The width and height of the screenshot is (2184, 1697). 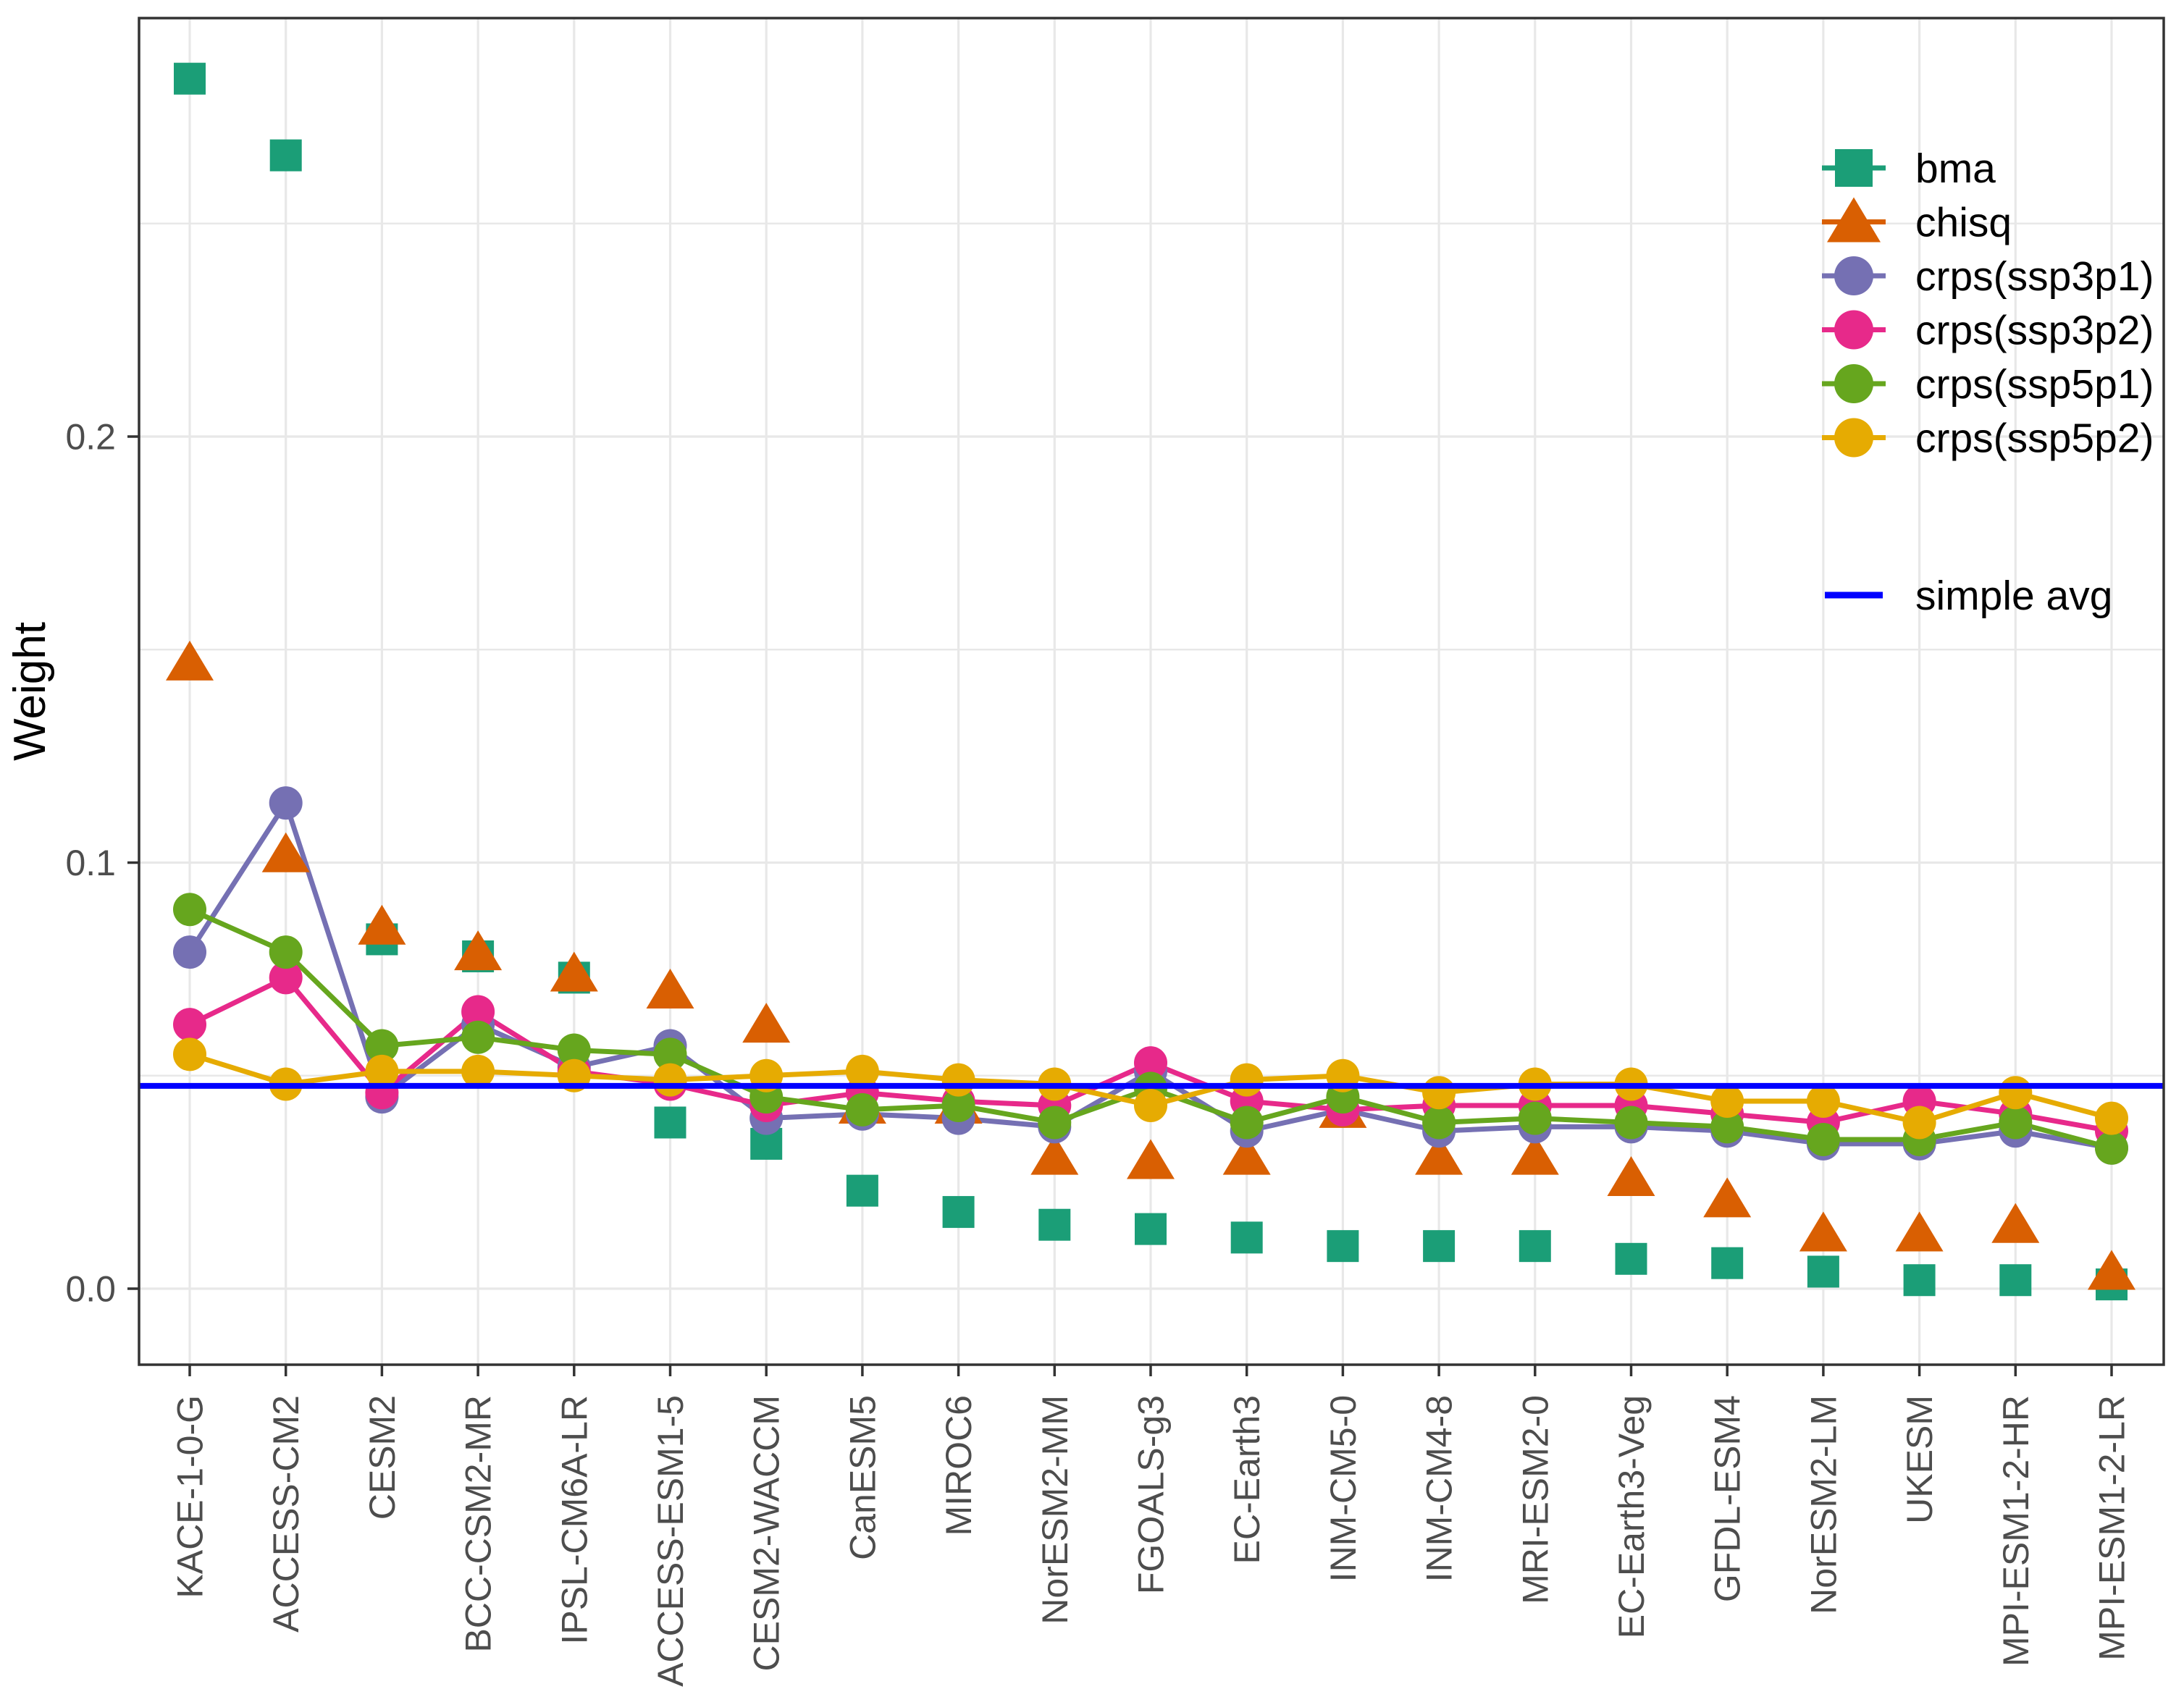 I want to click on x-tick-label: CESM2-WACCM, so click(x=767, y=1533).